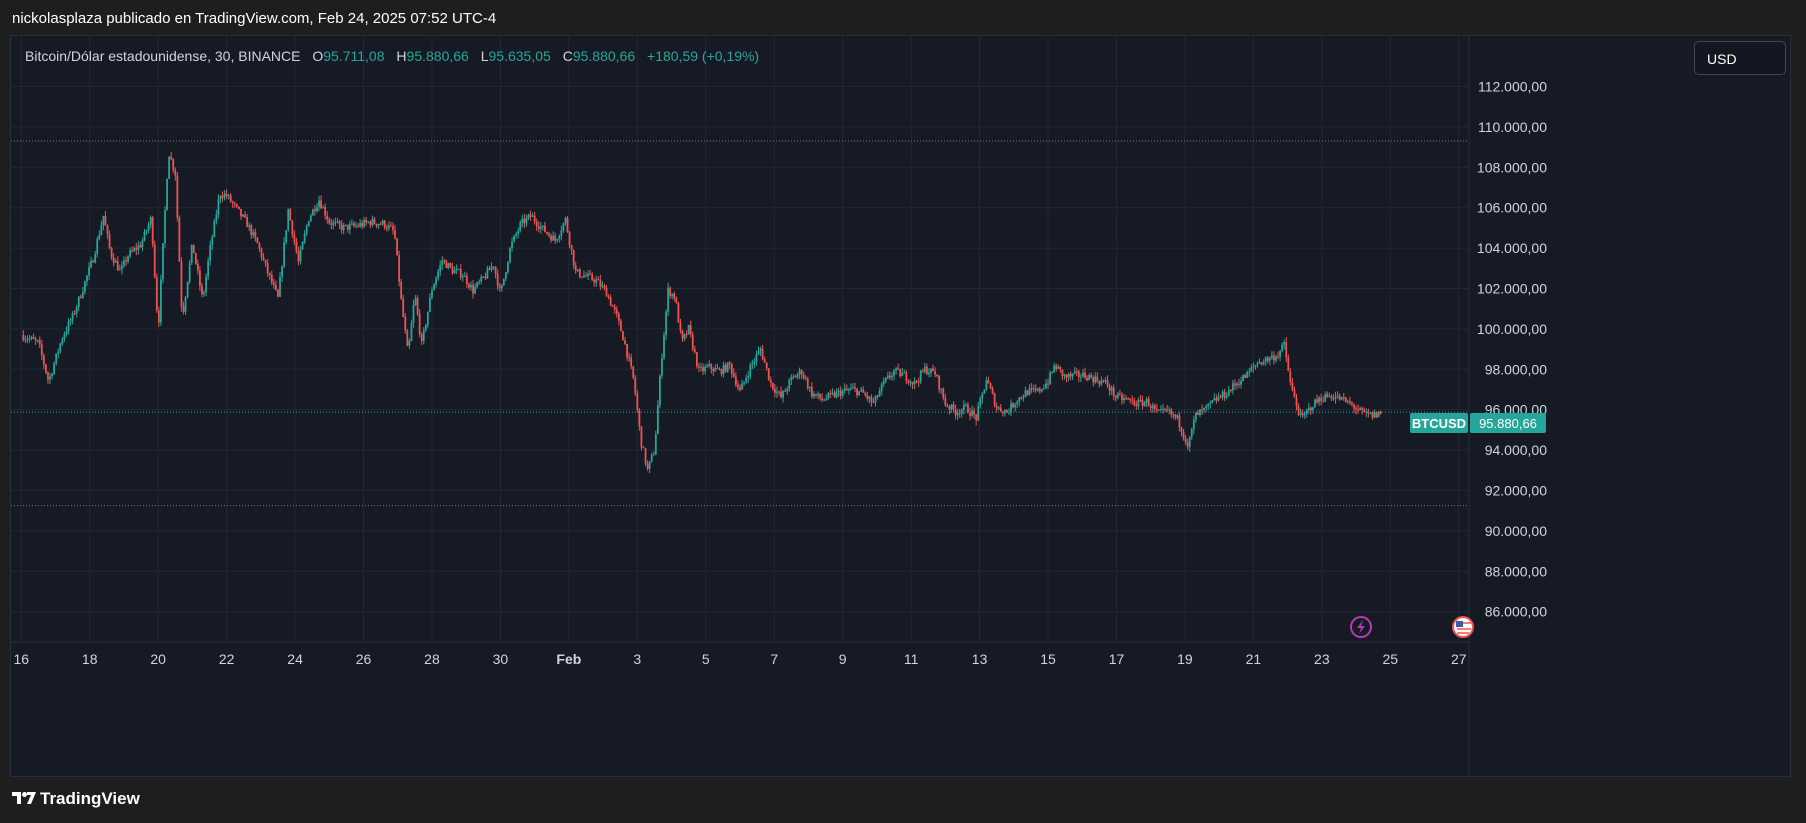  I want to click on time-tick-label: 22, so click(227, 659).